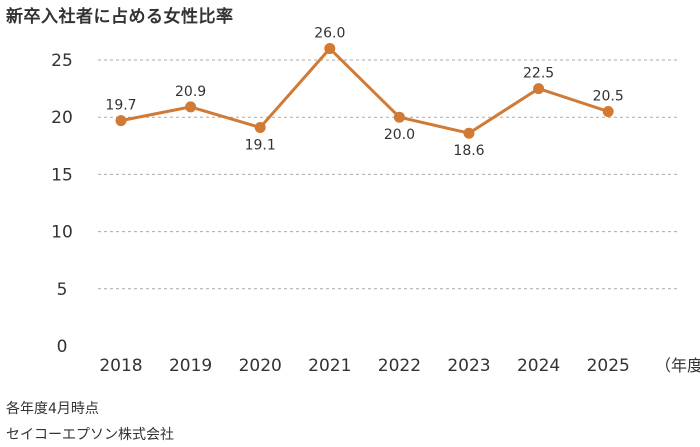 The height and width of the screenshot is (447, 700). What do you see at coordinates (608, 111) in the screenshot?
I see `data-point-2025` at bounding box center [608, 111].